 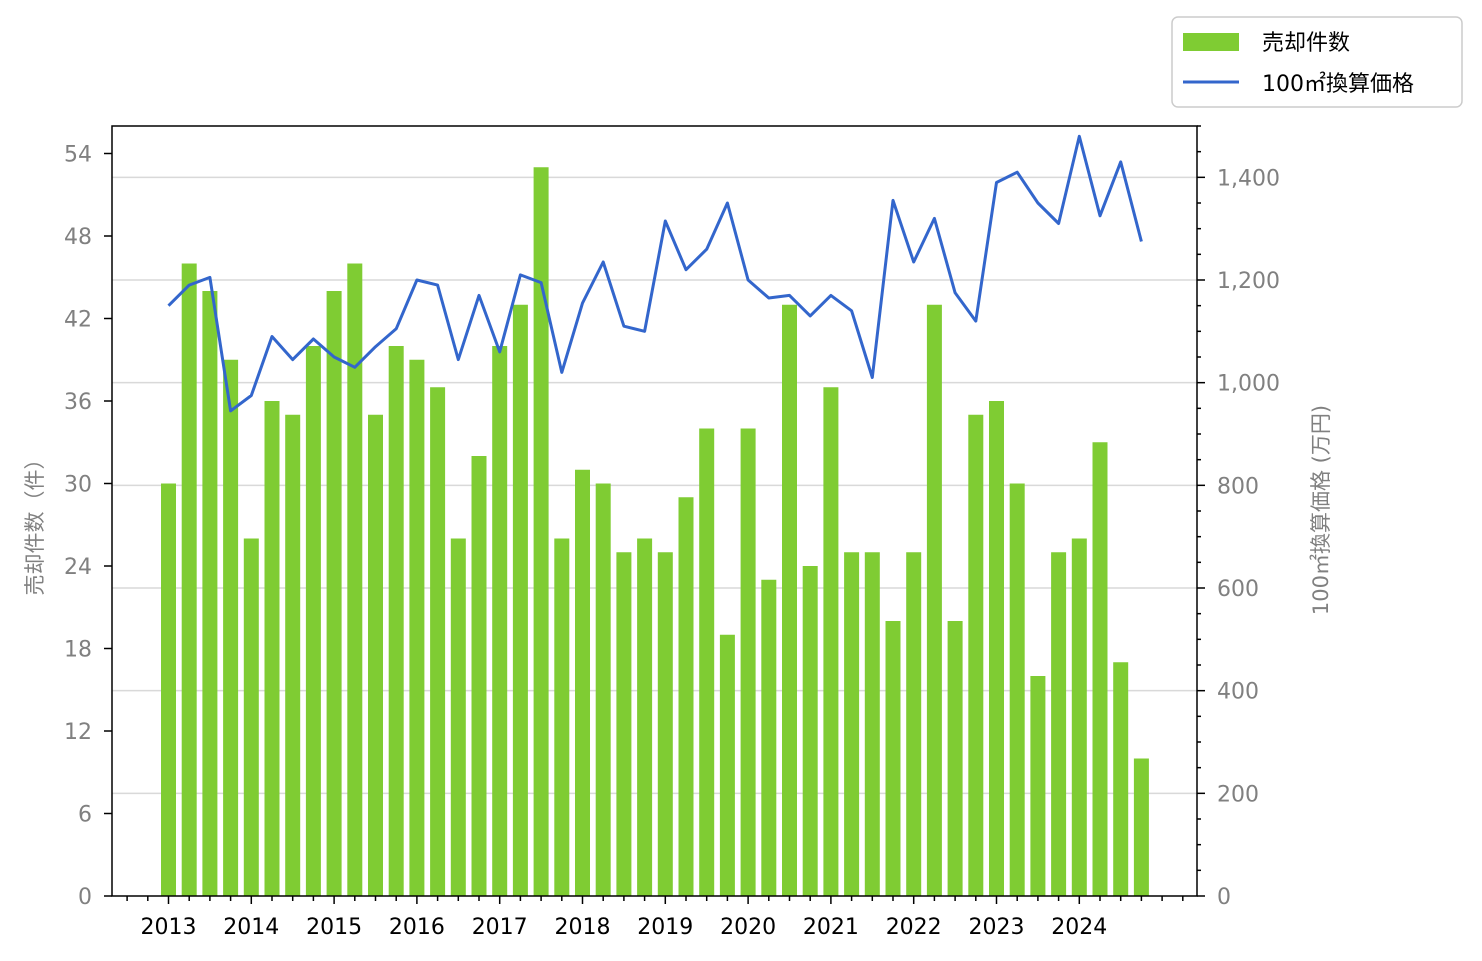 What do you see at coordinates (1079, 927) in the screenshot?
I see `x-tick-label: 2024` at bounding box center [1079, 927].